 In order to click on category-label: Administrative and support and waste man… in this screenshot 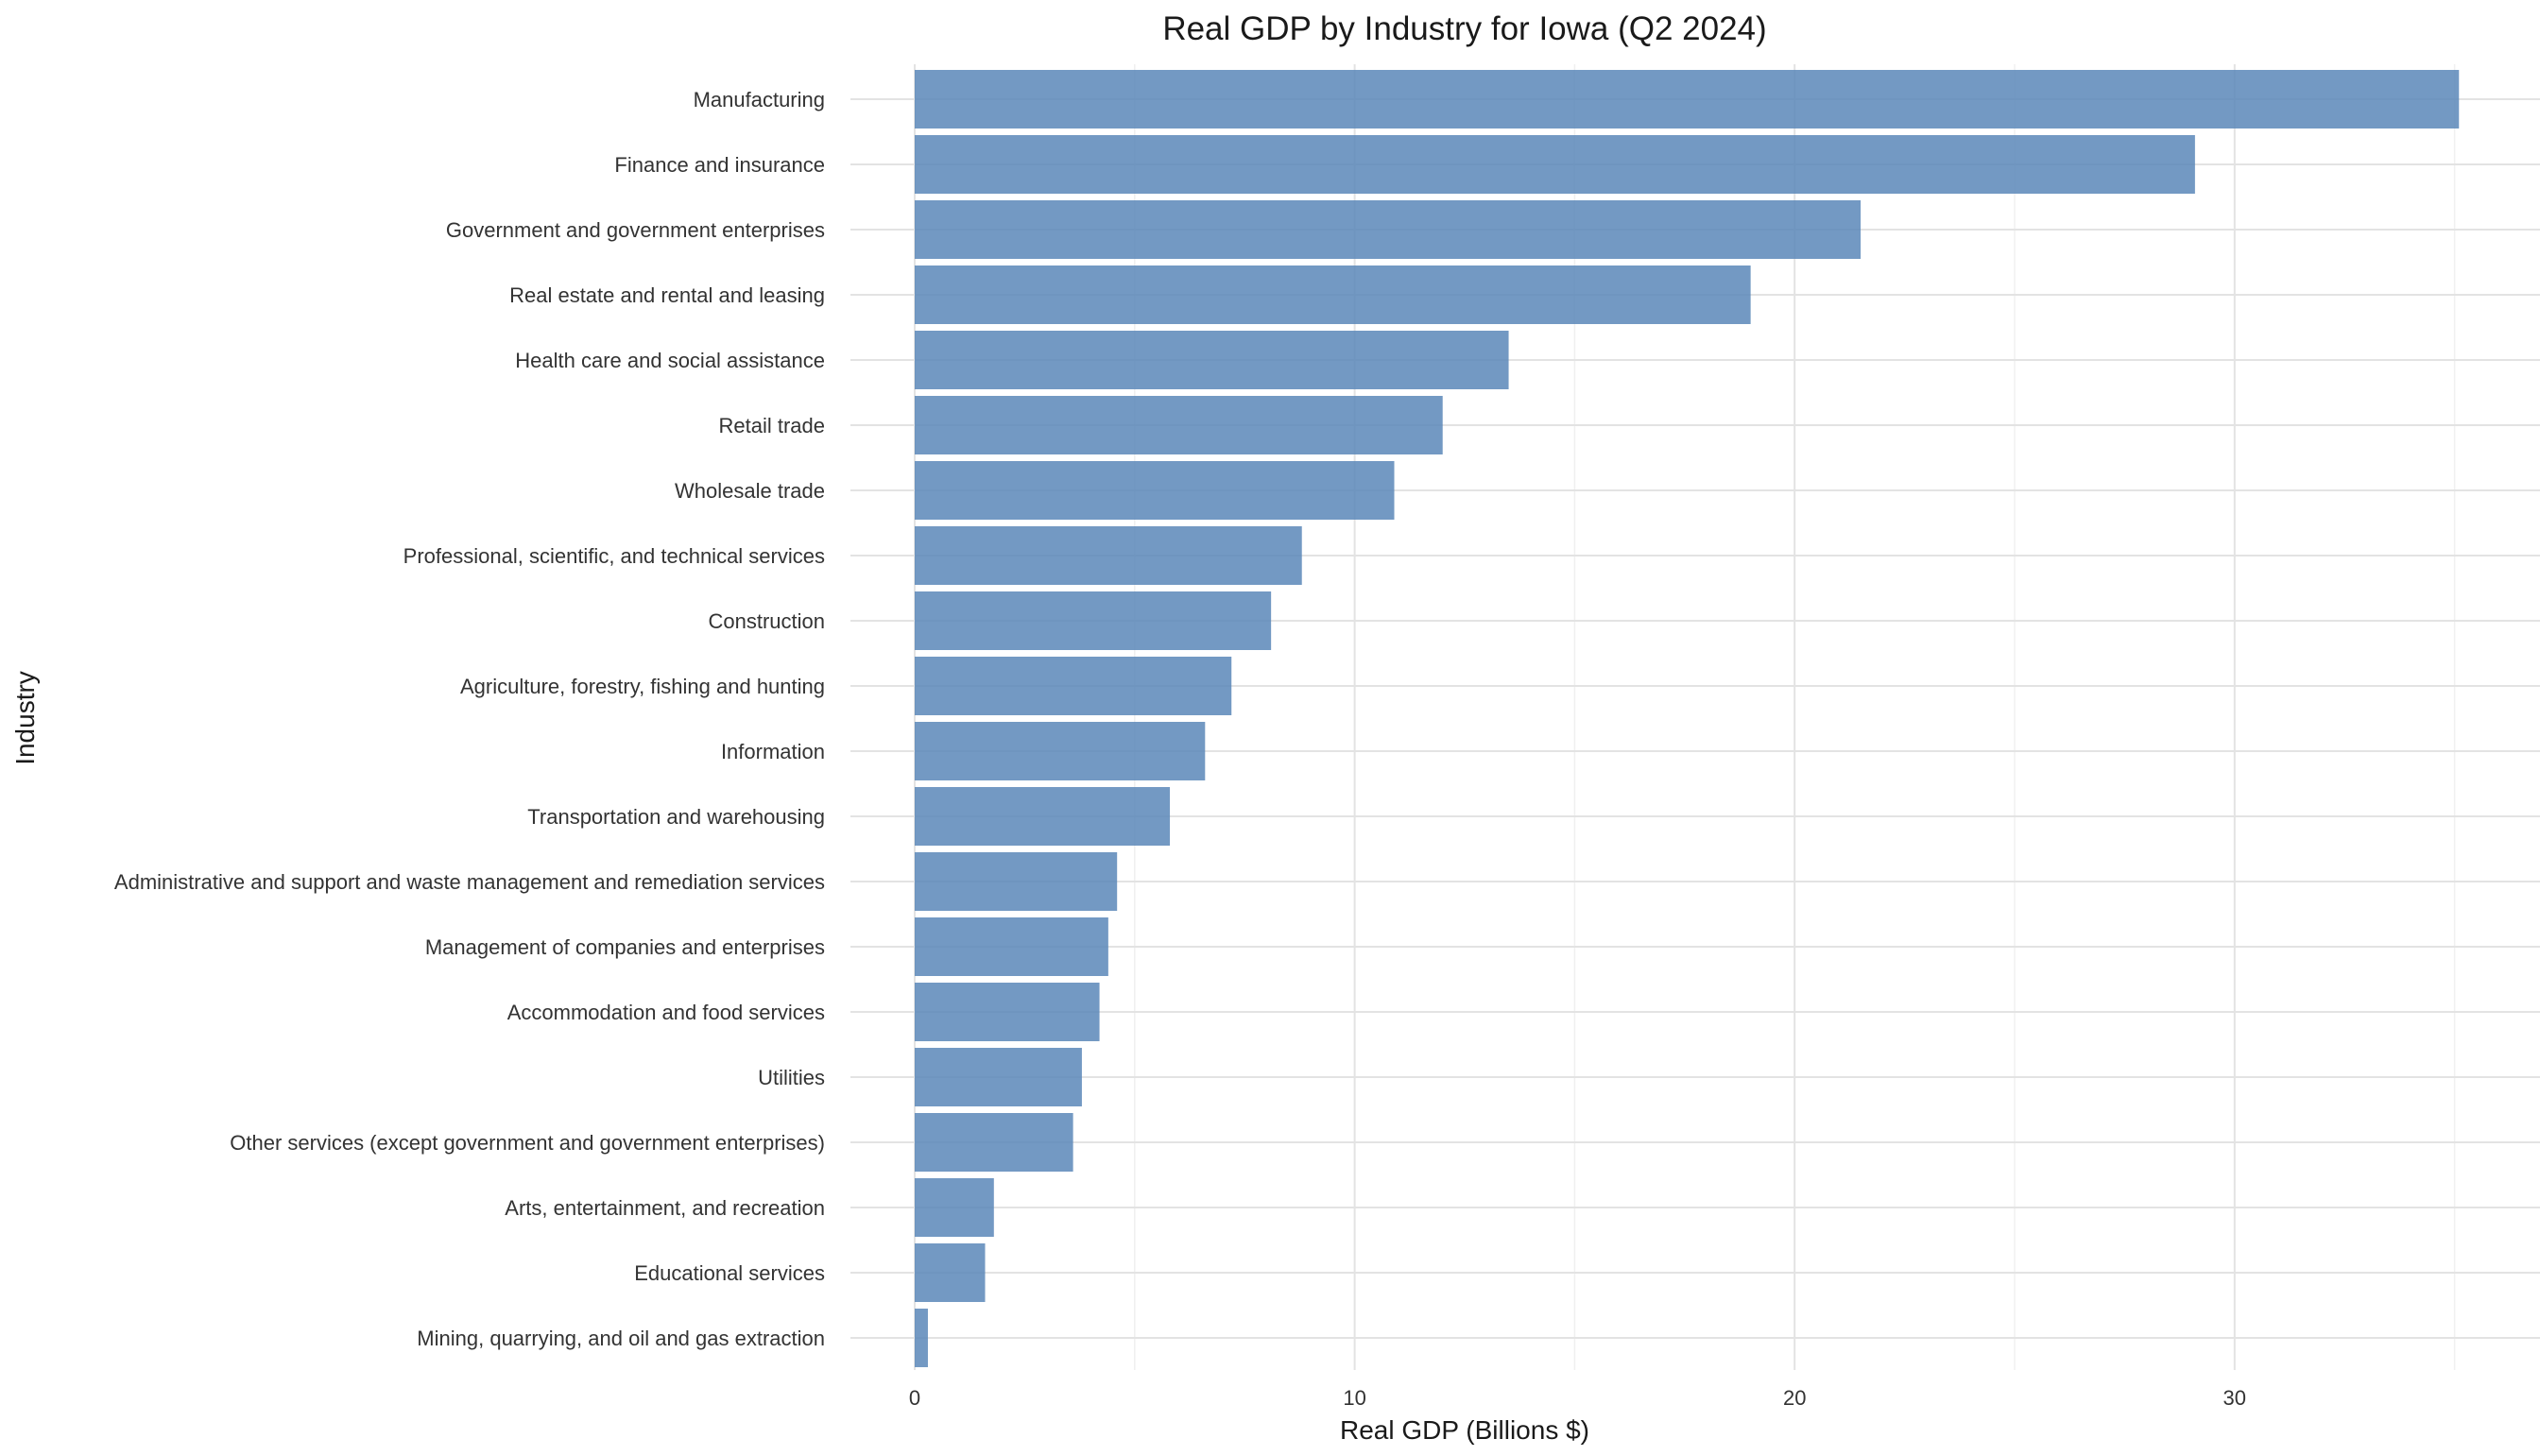, I will do `click(469, 882)`.